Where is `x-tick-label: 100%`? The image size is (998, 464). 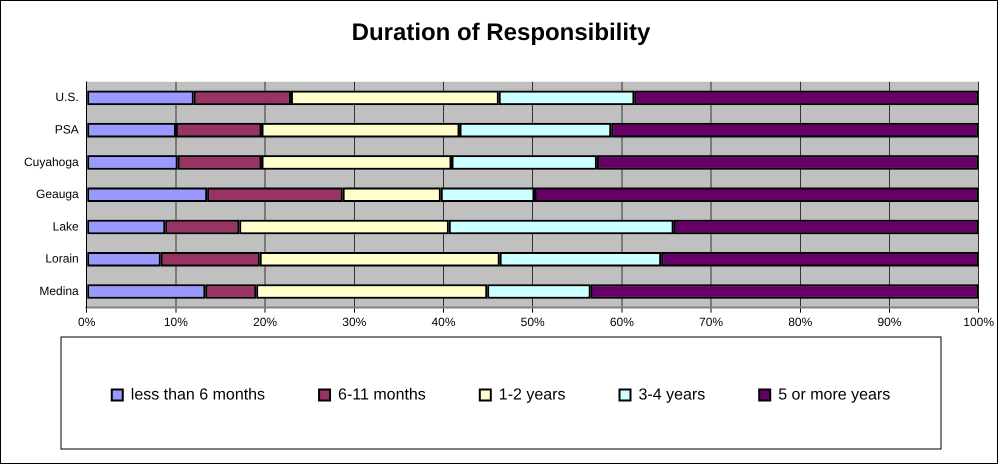
x-tick-label: 100% is located at coordinates (978, 322).